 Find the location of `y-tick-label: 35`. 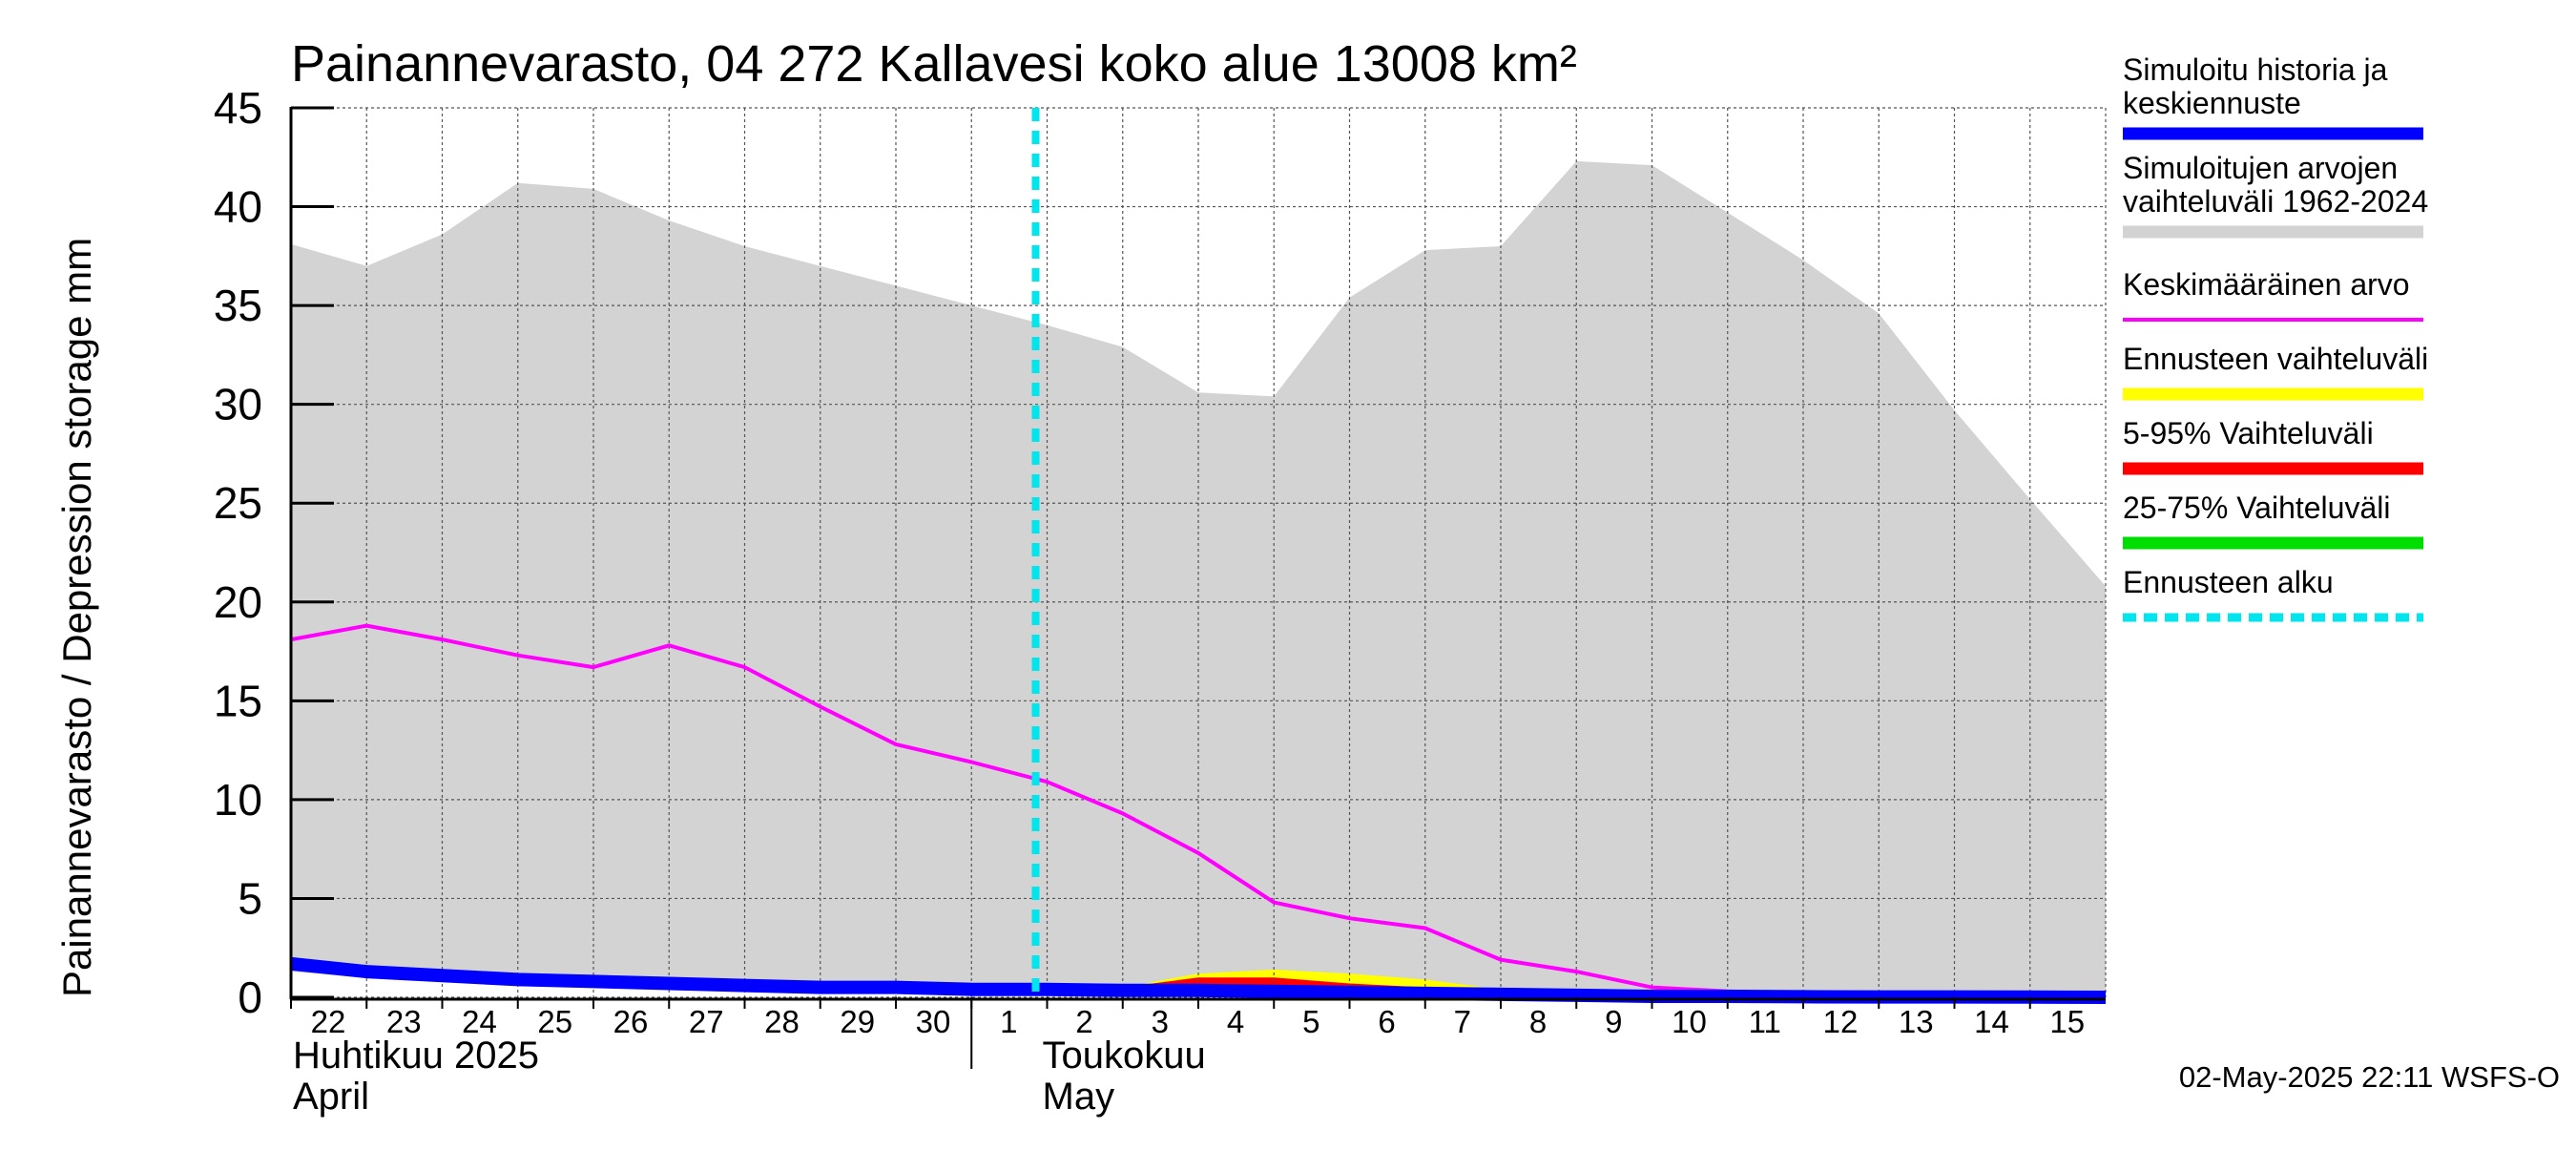

y-tick-label: 35 is located at coordinates (238, 305).